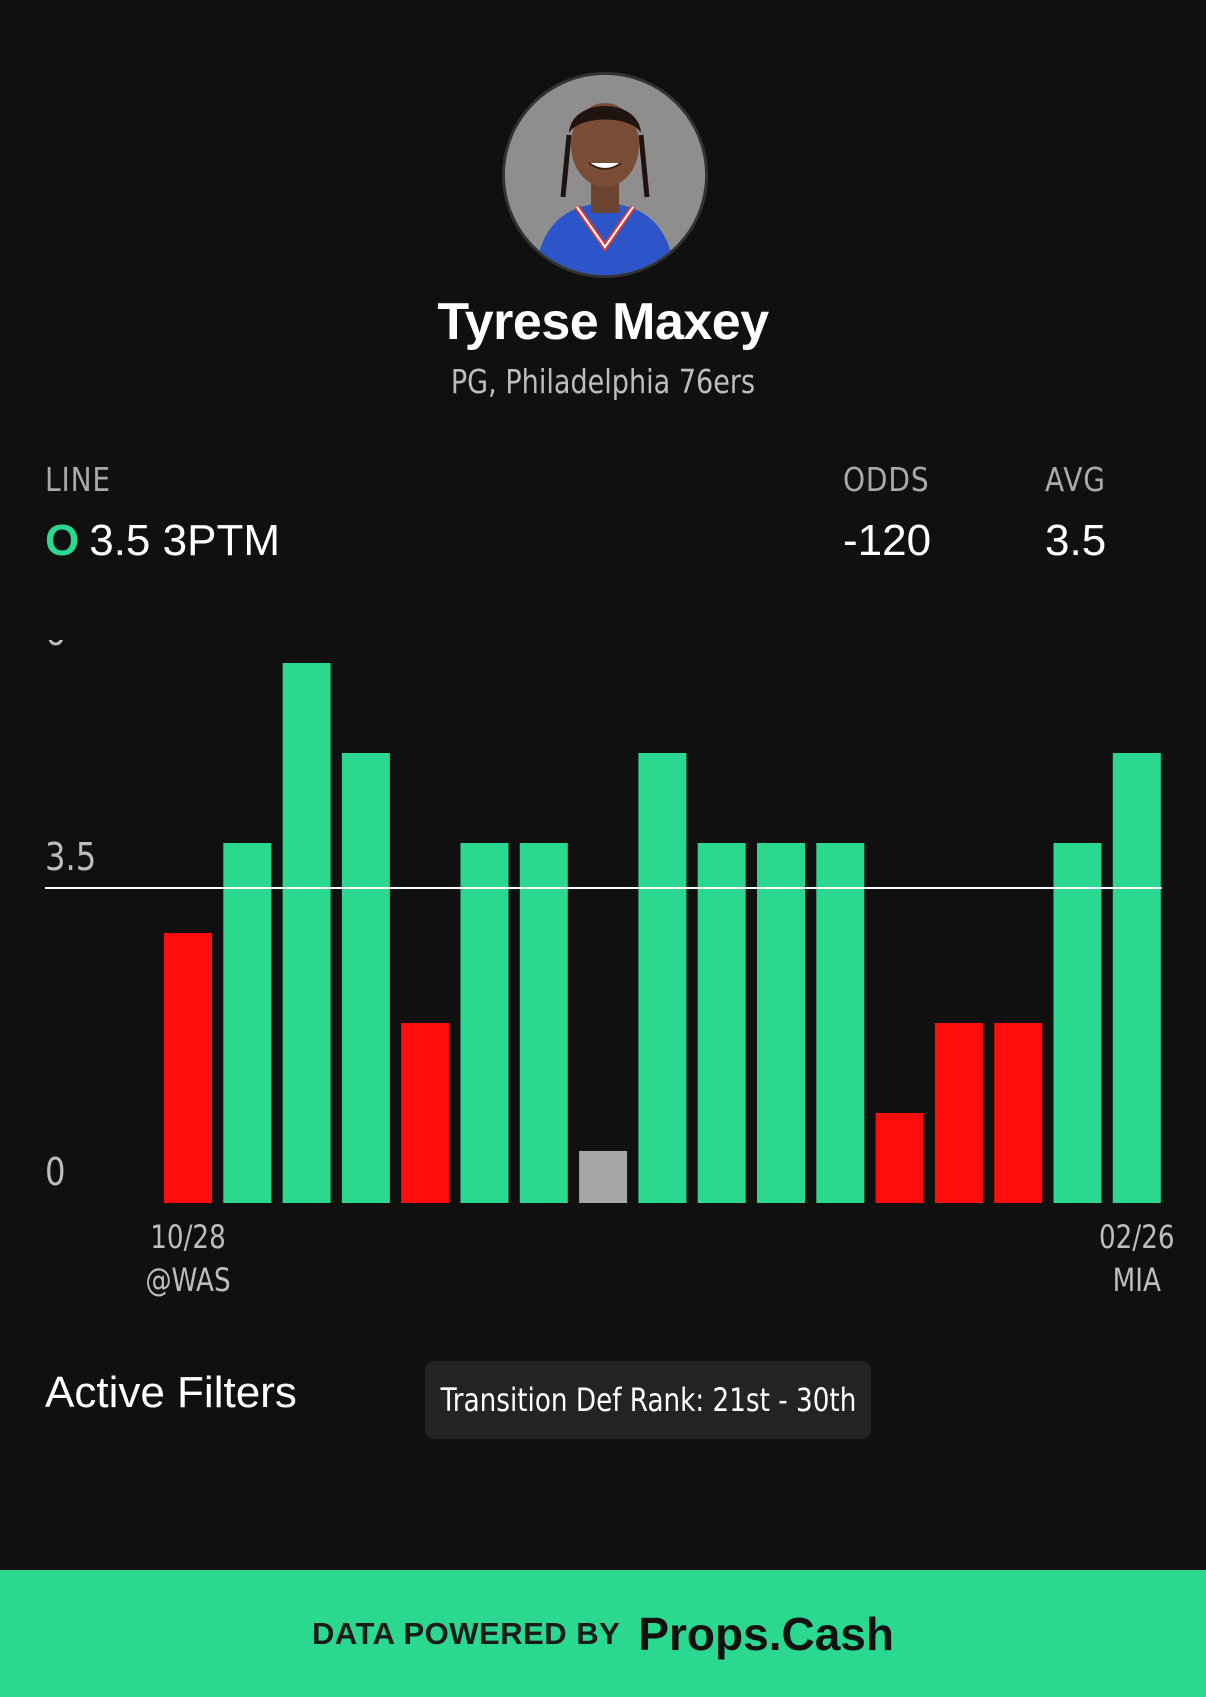 This screenshot has height=1697, width=1206. I want to click on filter-chip: Transition Def Rank: 21st - 30th, so click(648, 1400).